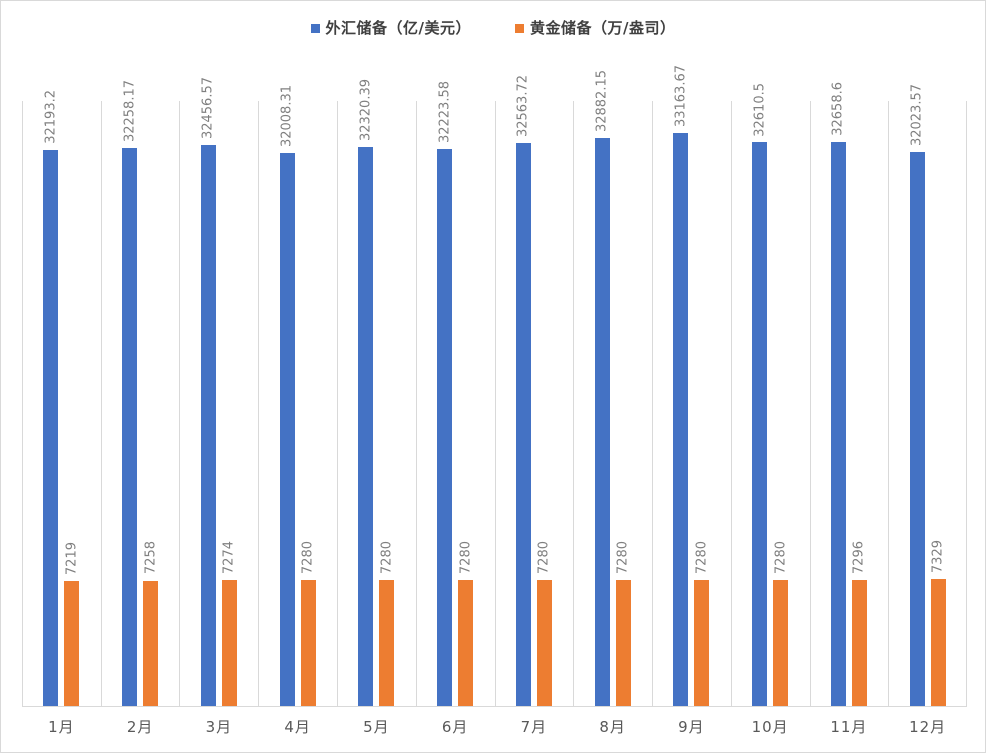 This screenshot has height=753, width=986. Describe the element at coordinates (838, 108) in the screenshot. I see `fx-reserves-value-label: 32658.6` at that location.